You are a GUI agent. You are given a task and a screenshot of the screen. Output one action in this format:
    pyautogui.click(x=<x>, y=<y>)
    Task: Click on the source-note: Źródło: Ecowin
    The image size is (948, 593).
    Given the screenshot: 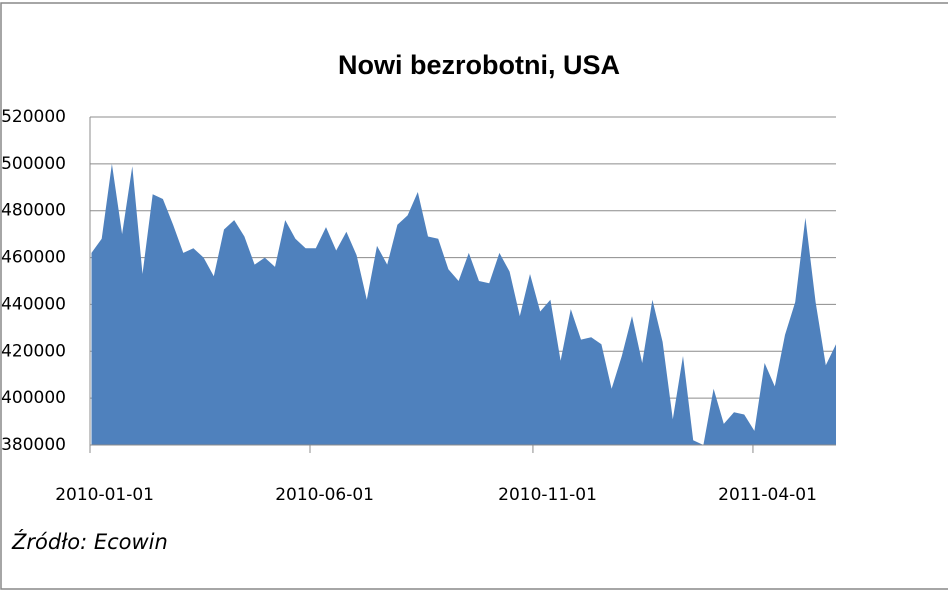 What is the action you would take?
    pyautogui.click(x=89, y=541)
    